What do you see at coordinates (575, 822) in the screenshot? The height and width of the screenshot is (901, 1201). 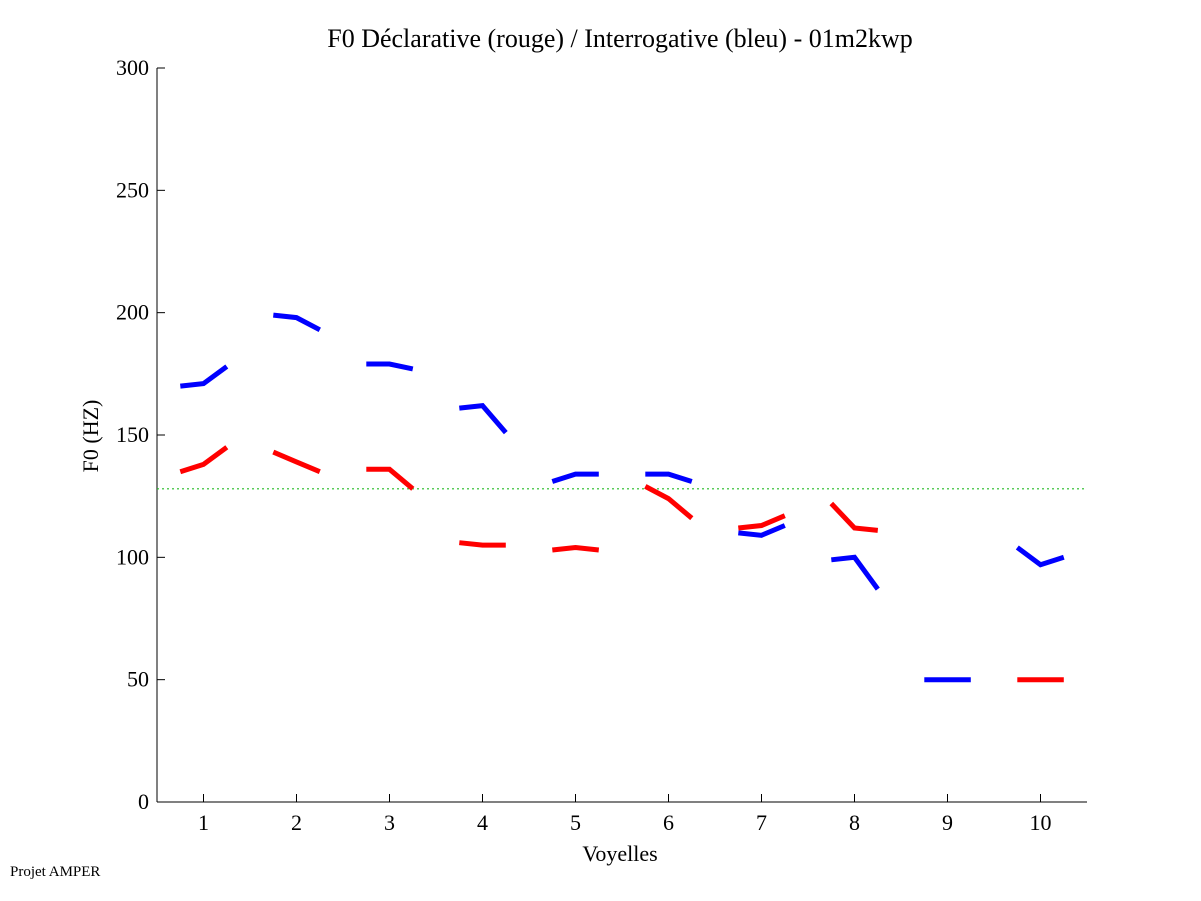 I see `x-tick-label: 5` at bounding box center [575, 822].